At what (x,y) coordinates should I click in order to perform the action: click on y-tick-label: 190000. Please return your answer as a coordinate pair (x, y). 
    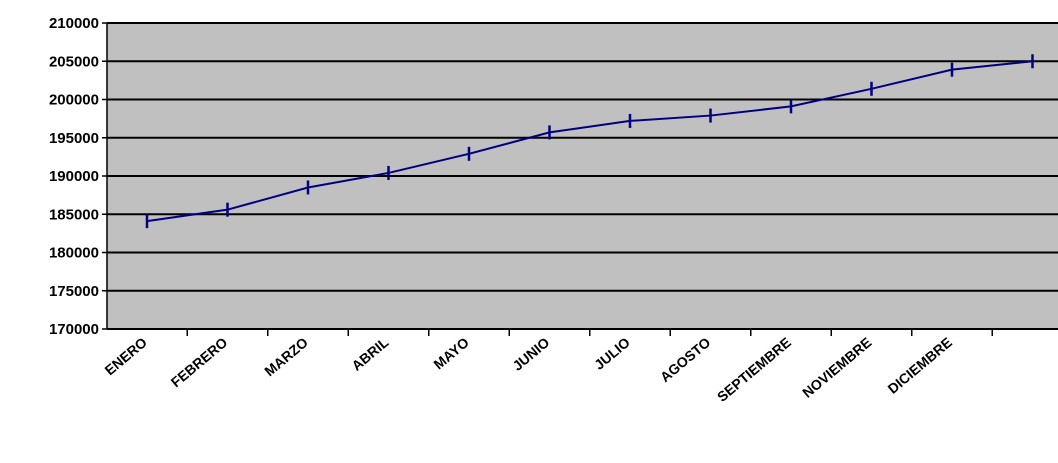
    Looking at the image, I should click on (74, 176).